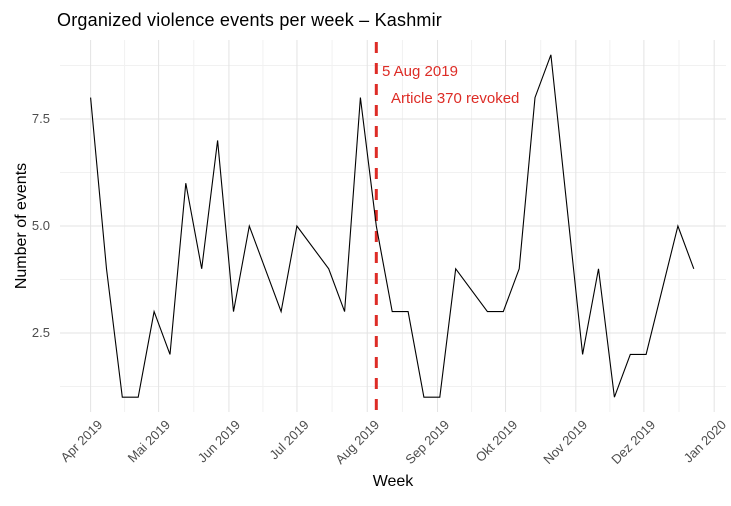 This screenshot has width=731, height=506. I want to click on x-tick-label: Okt 2019, so click(496, 441).